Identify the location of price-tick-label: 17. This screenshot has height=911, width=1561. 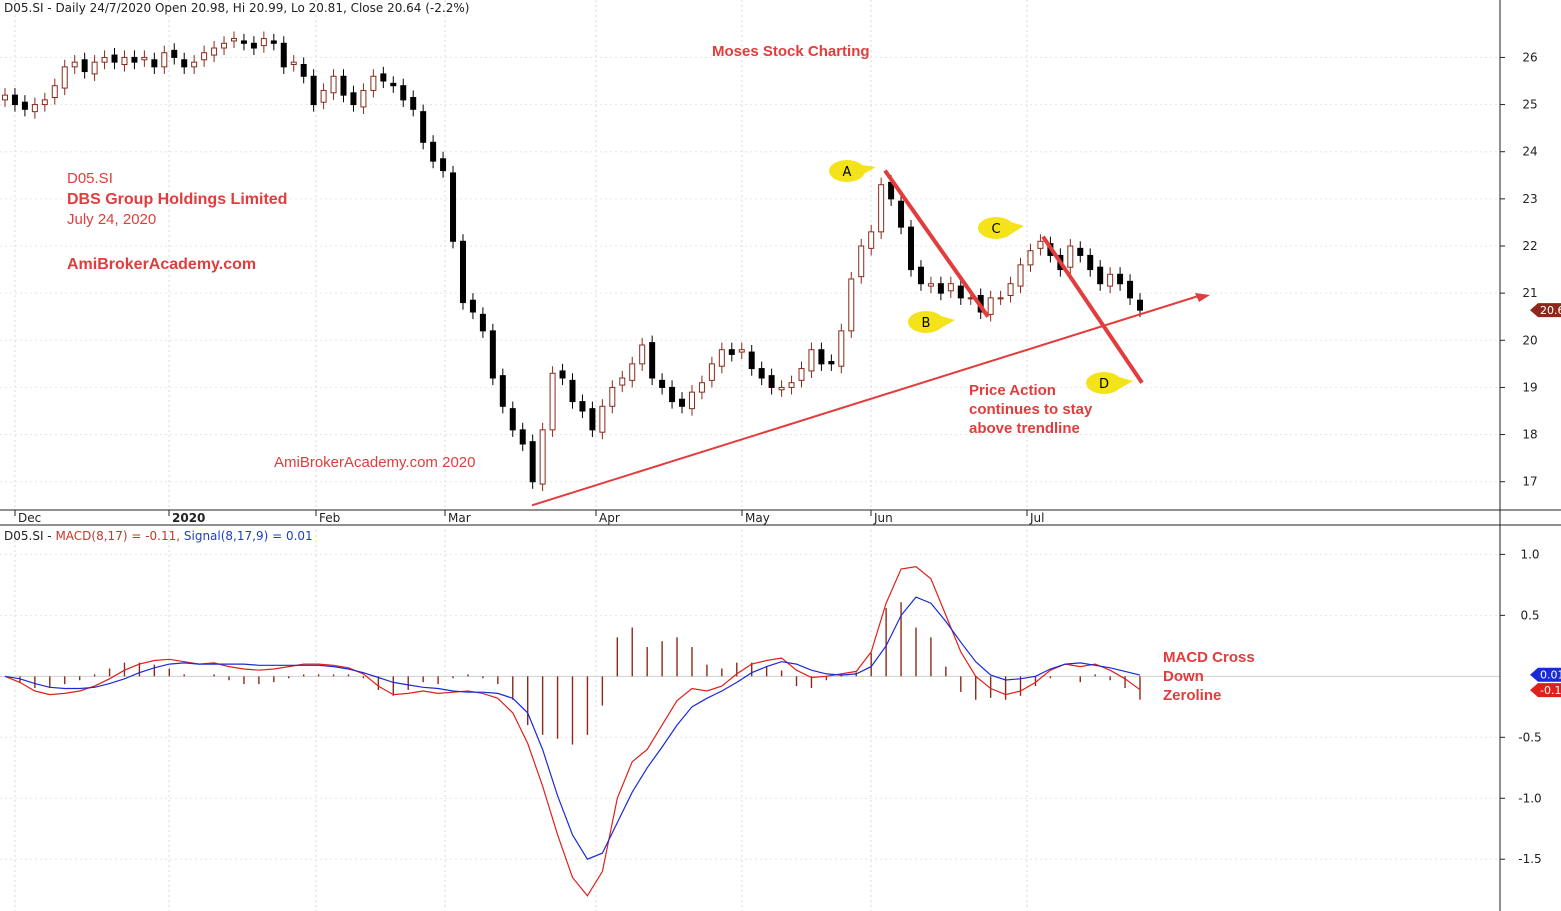
(1529, 482).